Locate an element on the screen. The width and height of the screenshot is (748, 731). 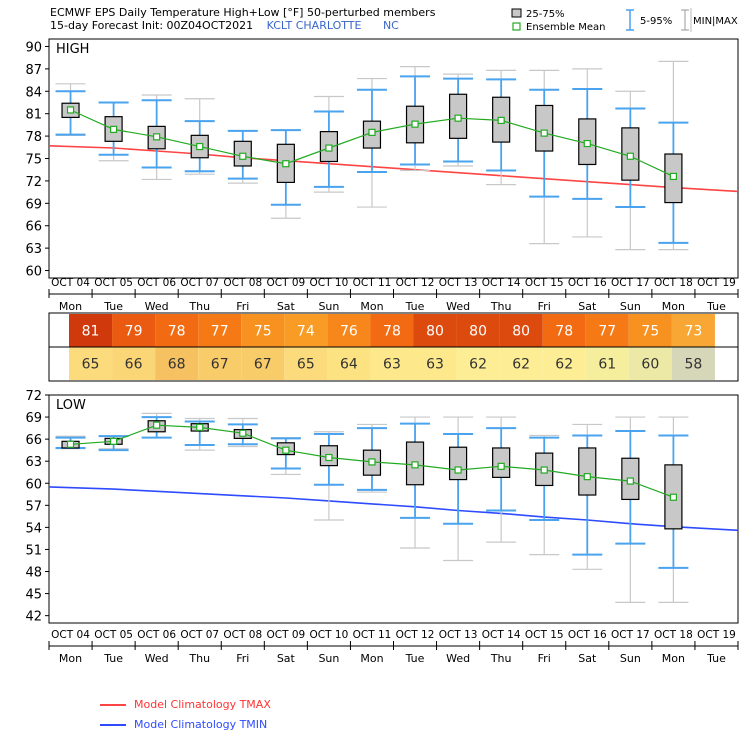
low-panel-ytick-label: 54 is located at coordinates (33, 528).